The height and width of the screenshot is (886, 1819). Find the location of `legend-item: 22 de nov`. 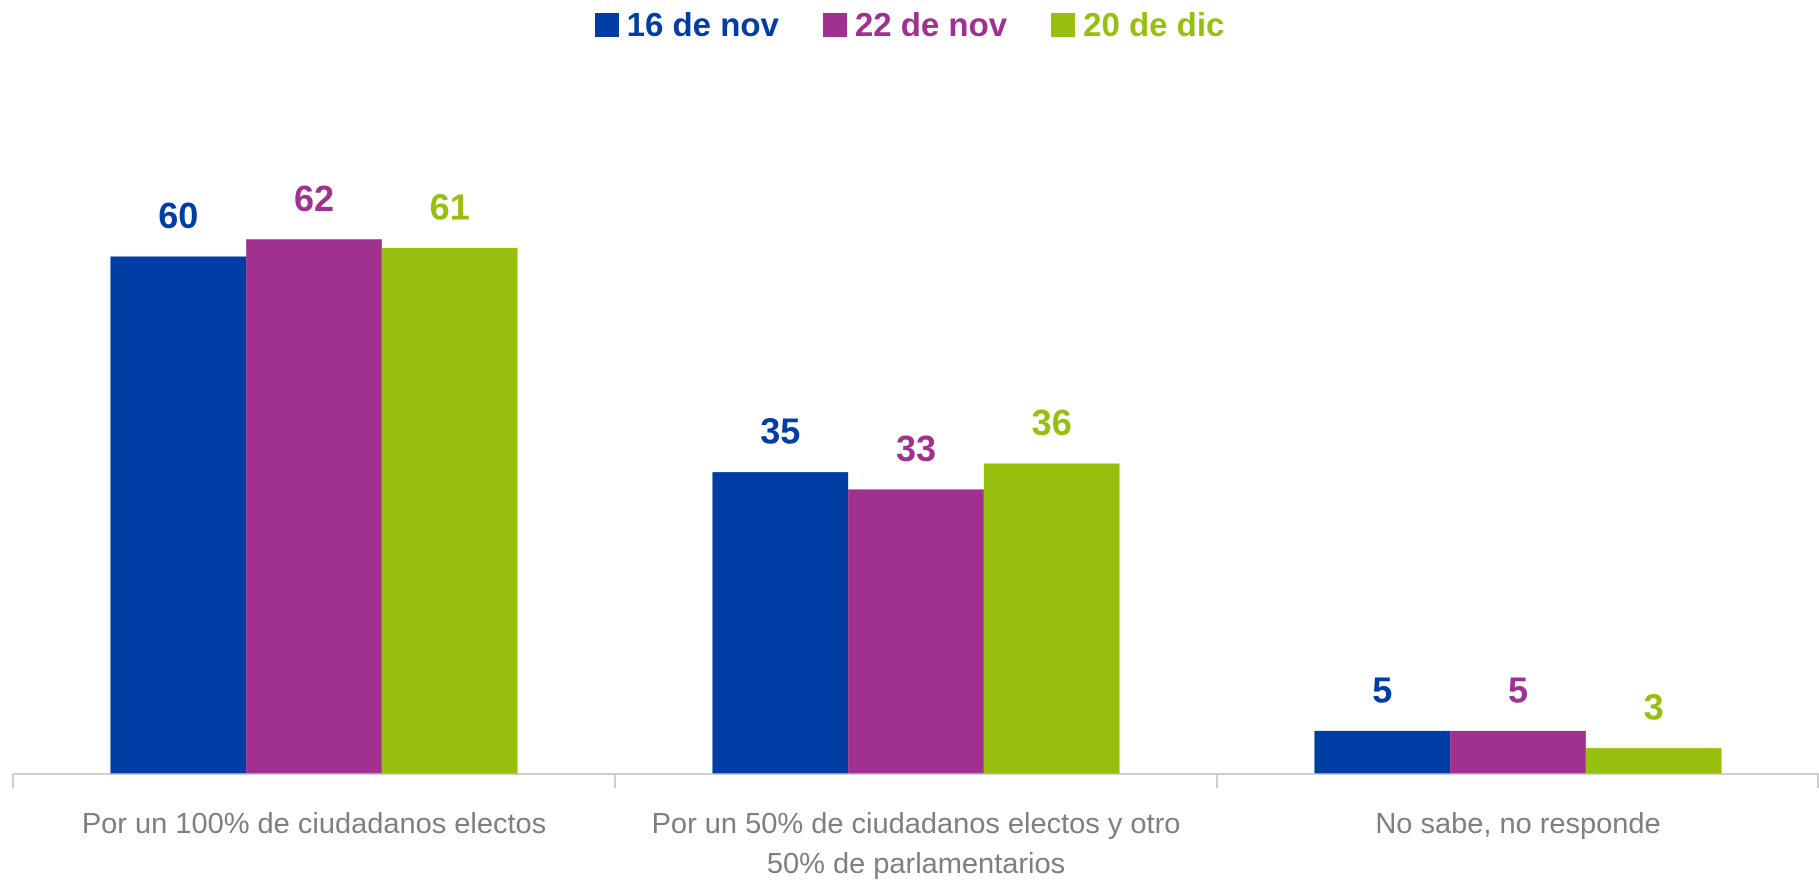

legend-item: 22 de nov is located at coordinates (915, 25).